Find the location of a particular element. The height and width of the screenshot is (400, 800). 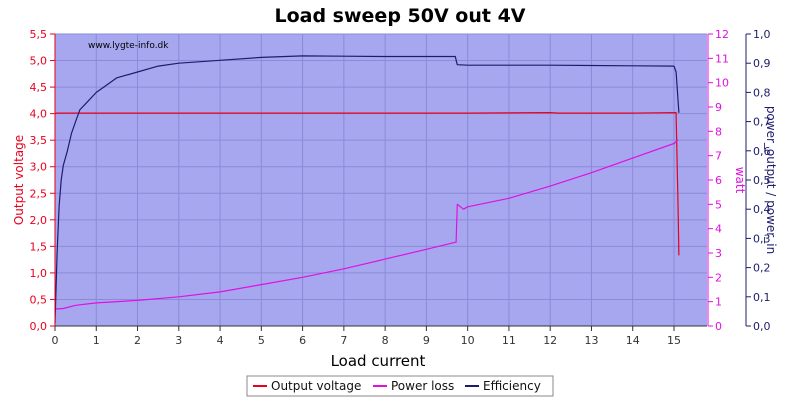

left-tick-label: 1,0 is located at coordinates (39, 273).